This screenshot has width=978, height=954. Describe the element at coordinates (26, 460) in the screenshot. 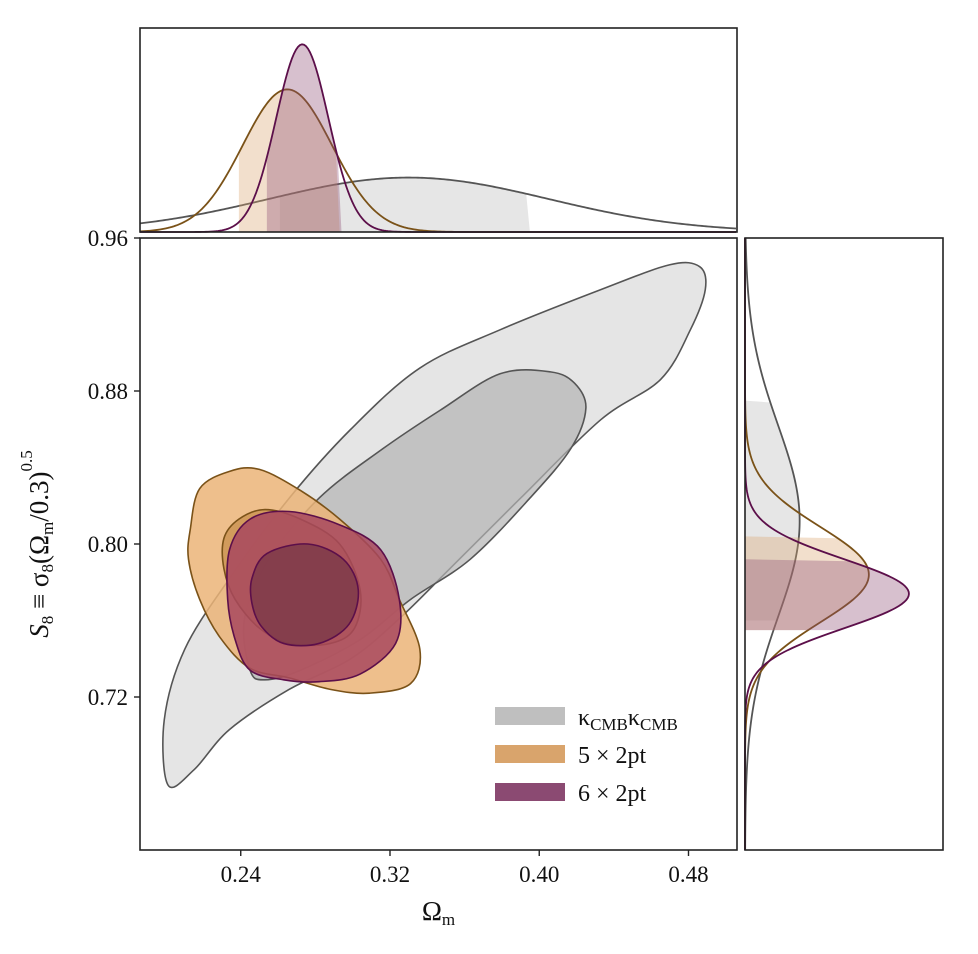

I see `y-label-part: 0.5` at that location.